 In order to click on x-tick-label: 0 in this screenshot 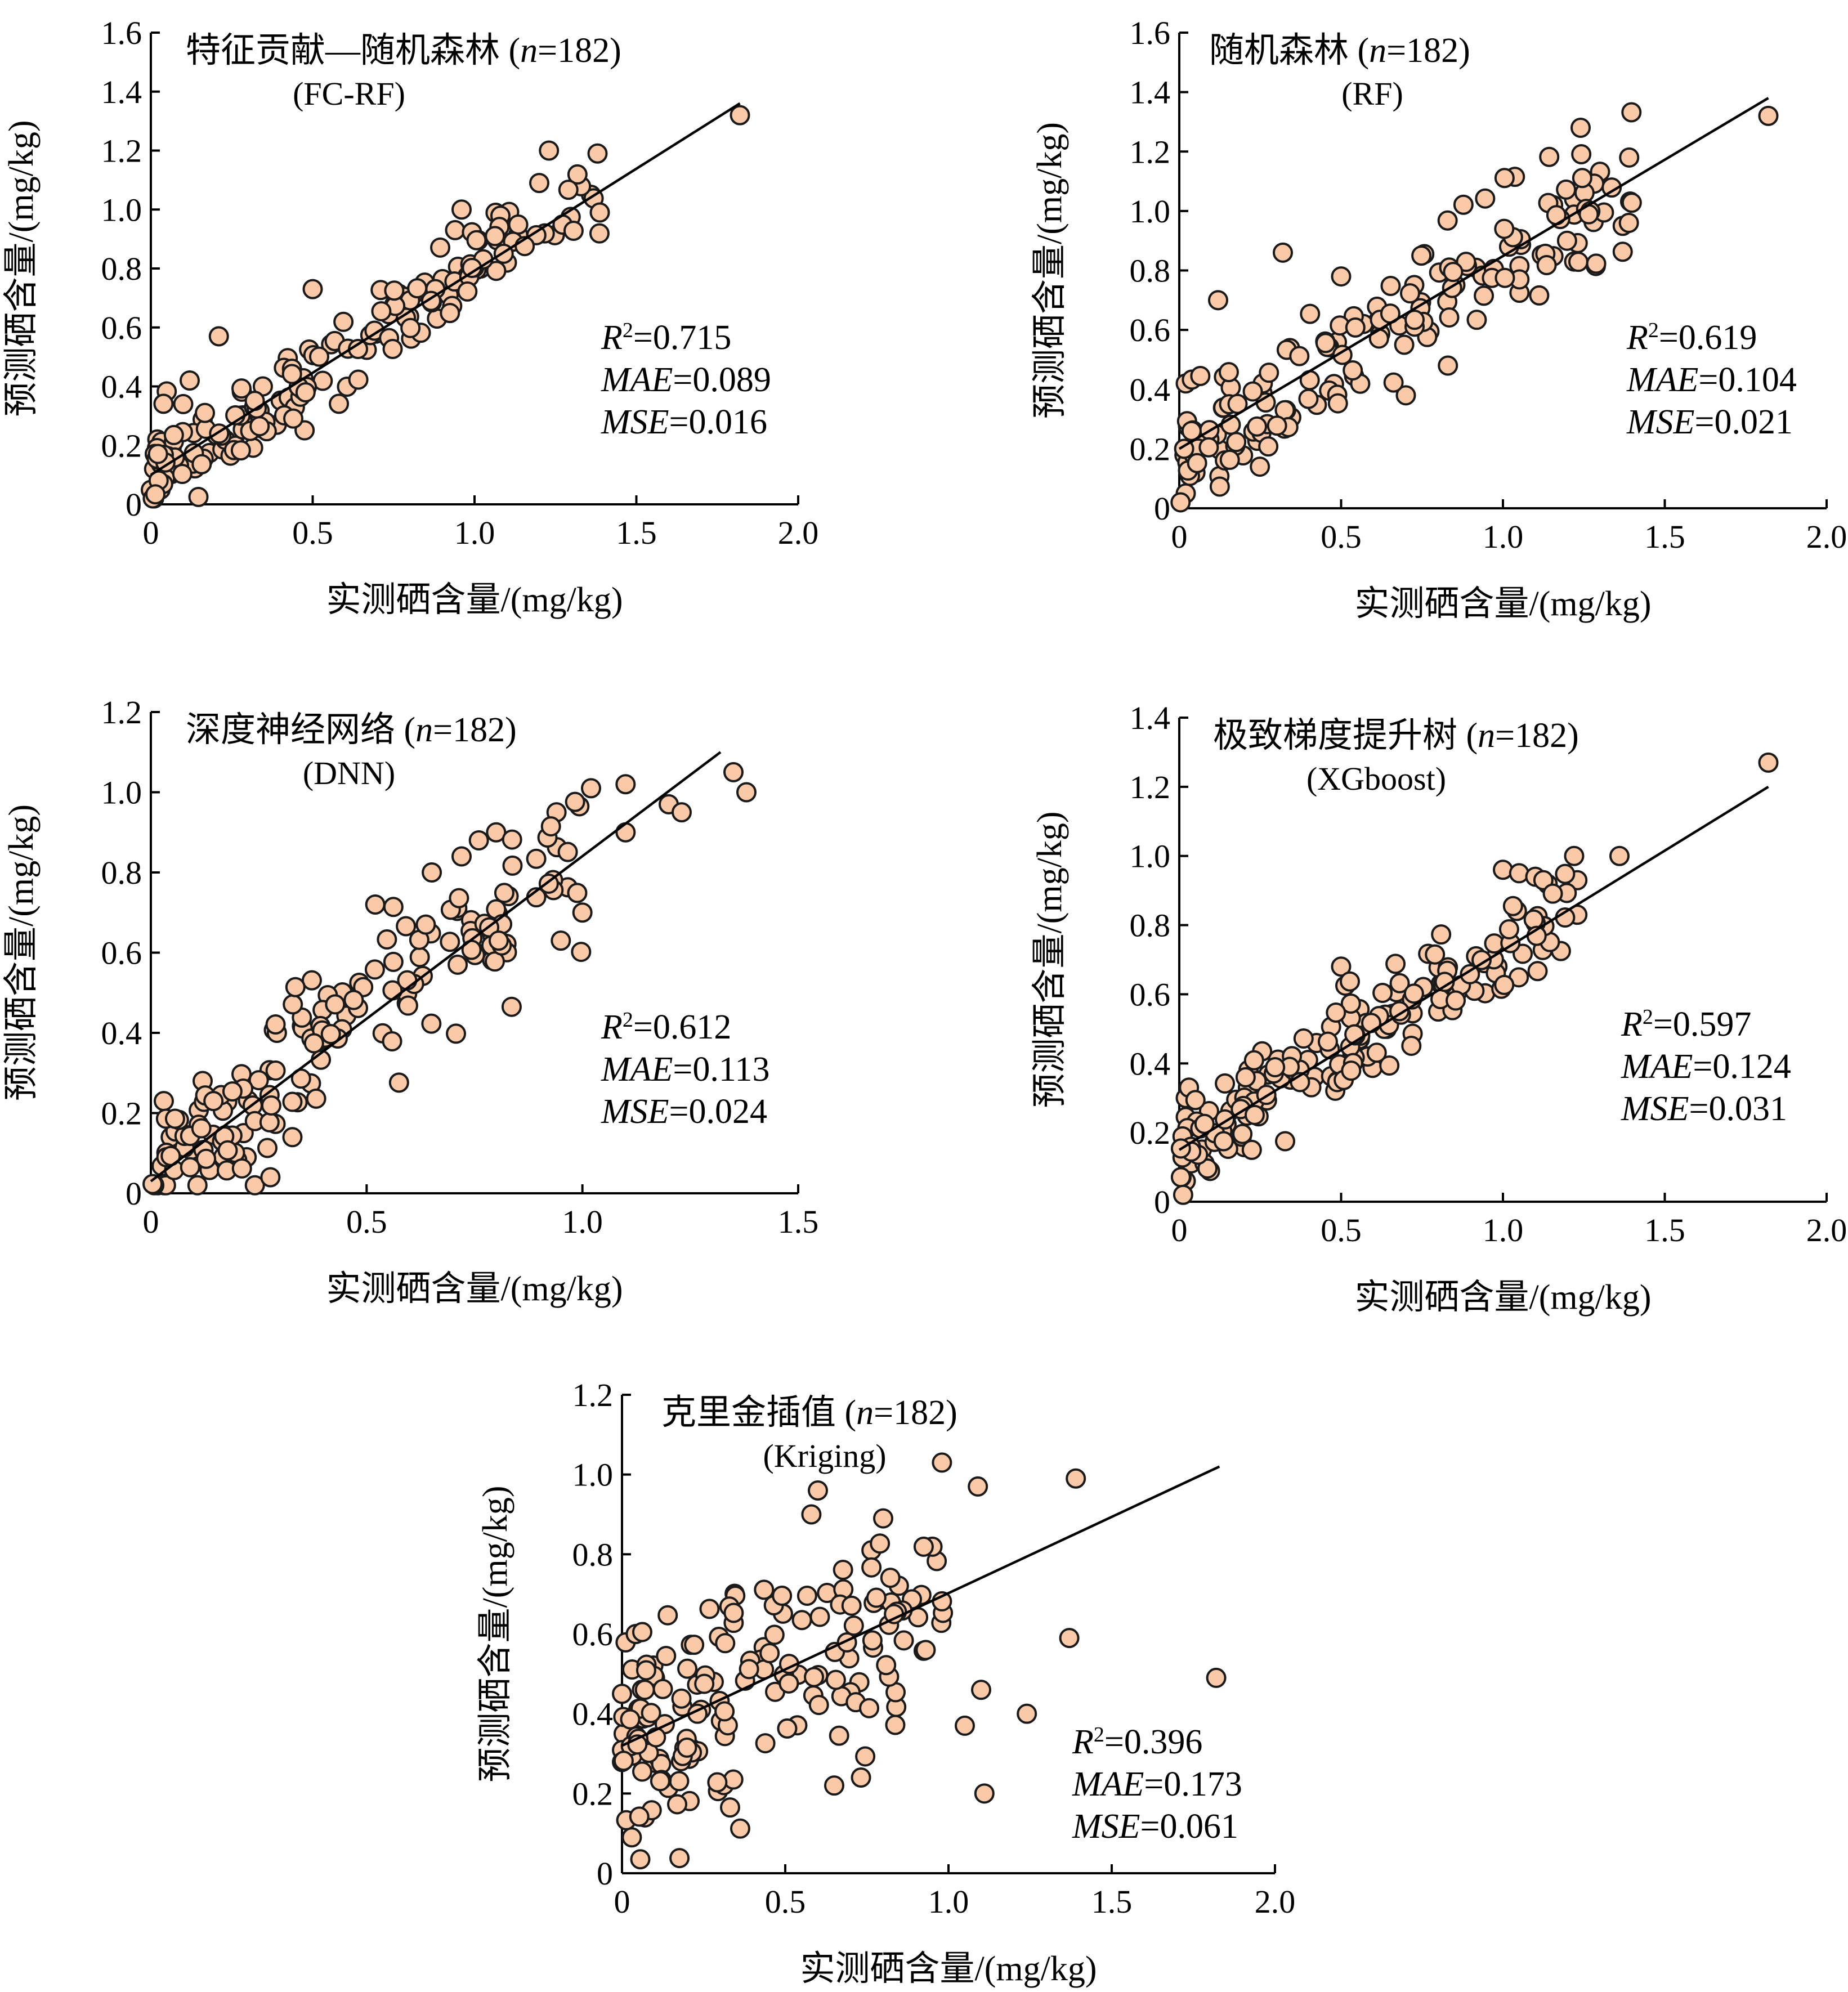, I will do `click(151, 1222)`.